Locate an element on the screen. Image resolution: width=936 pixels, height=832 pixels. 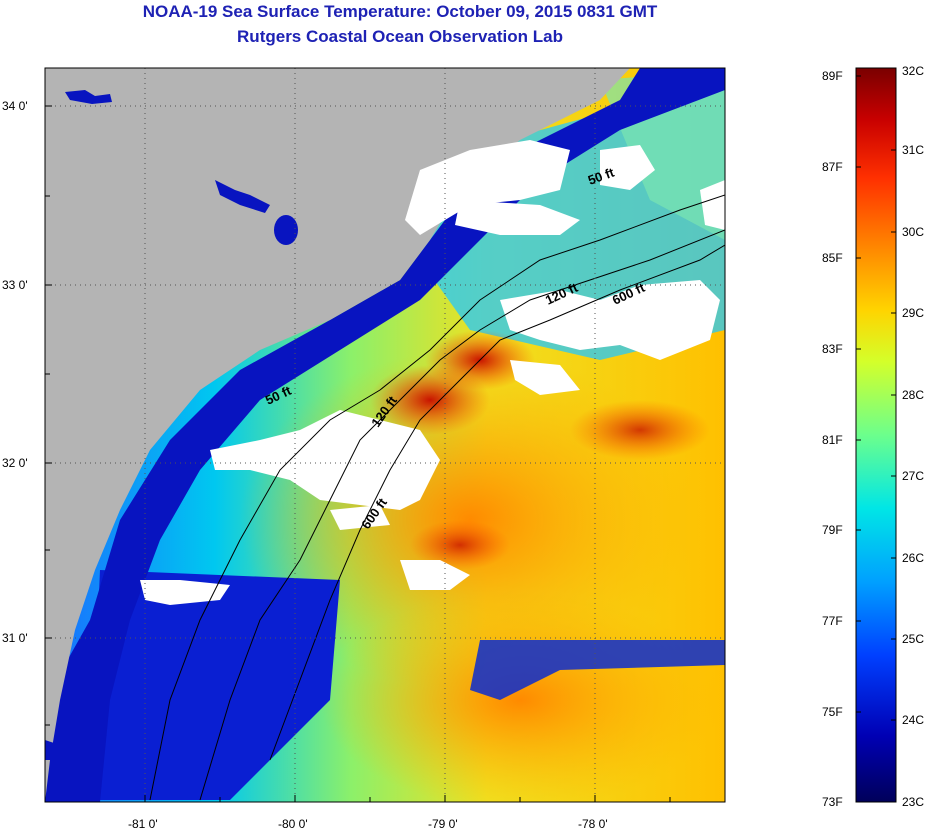
colorbar-f-label-81: 81F is located at coordinates (832, 440).